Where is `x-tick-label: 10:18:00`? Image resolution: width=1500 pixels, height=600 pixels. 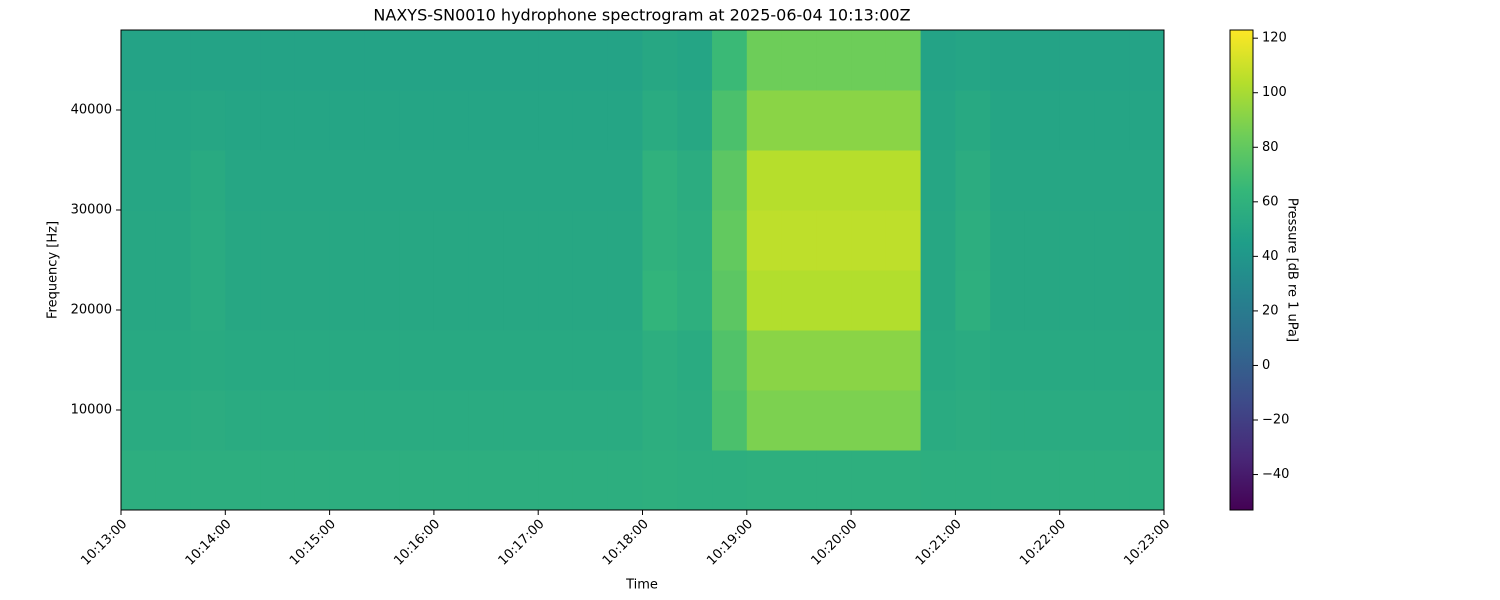
x-tick-label: 10:18:00 is located at coordinates (626, 543).